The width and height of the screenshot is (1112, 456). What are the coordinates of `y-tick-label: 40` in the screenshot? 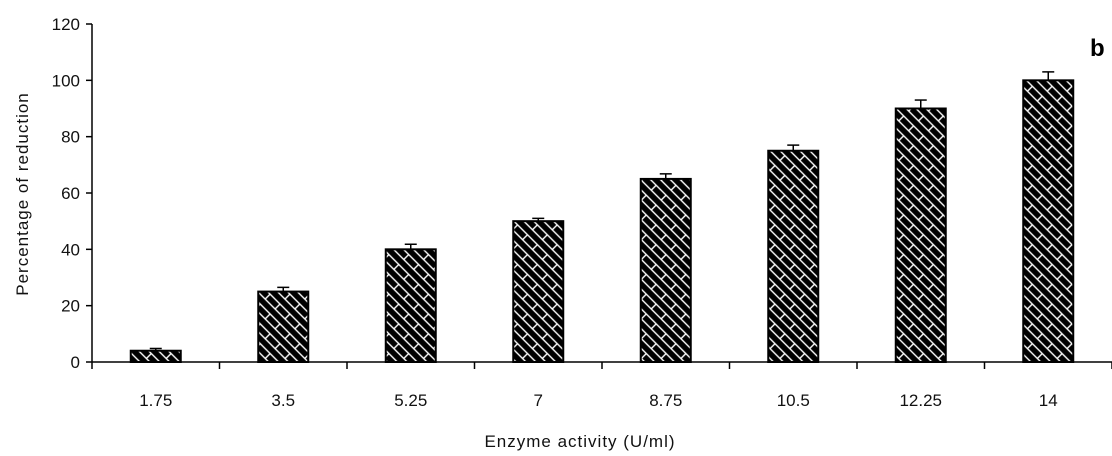 It's located at (70, 249).